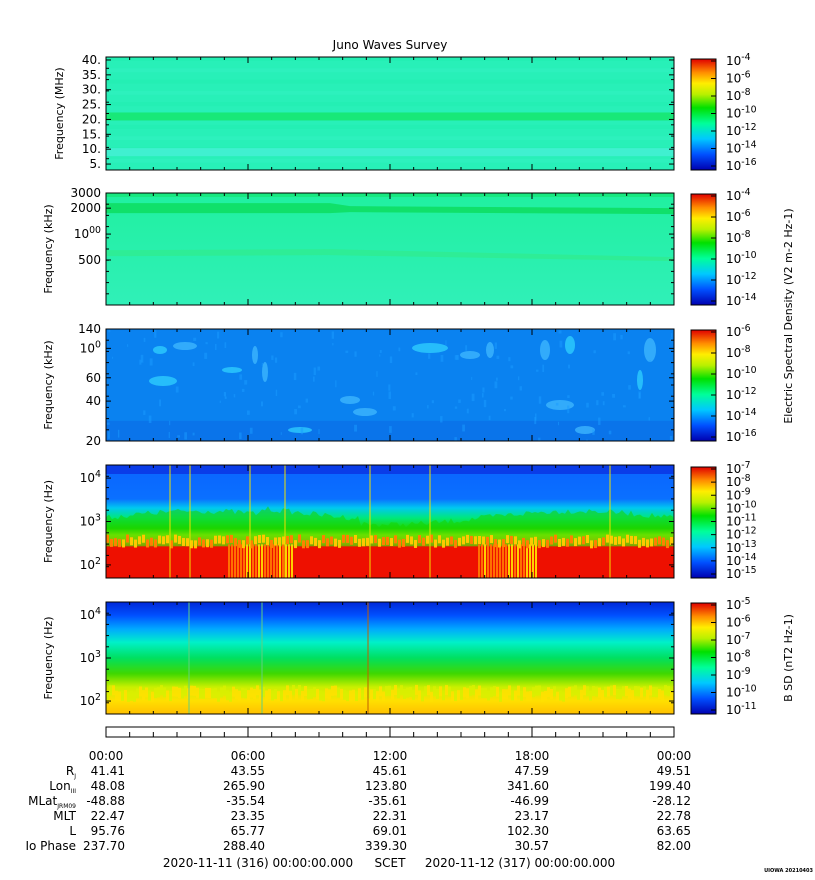  What do you see at coordinates (674, 846) in the screenshot?
I see `ephemeris-value: 82.00` at bounding box center [674, 846].